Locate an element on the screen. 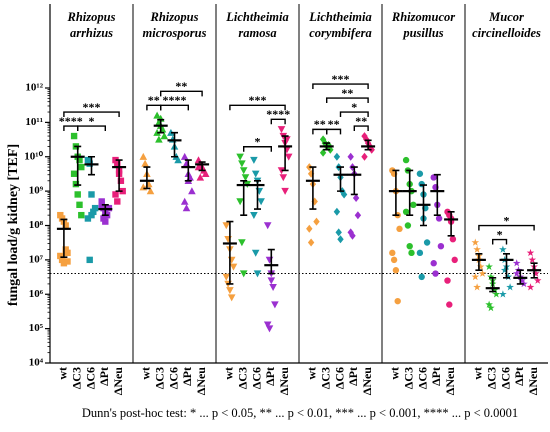 This screenshot has height=432, width=550. panel-title: circinelloides is located at coordinates (506, 33).